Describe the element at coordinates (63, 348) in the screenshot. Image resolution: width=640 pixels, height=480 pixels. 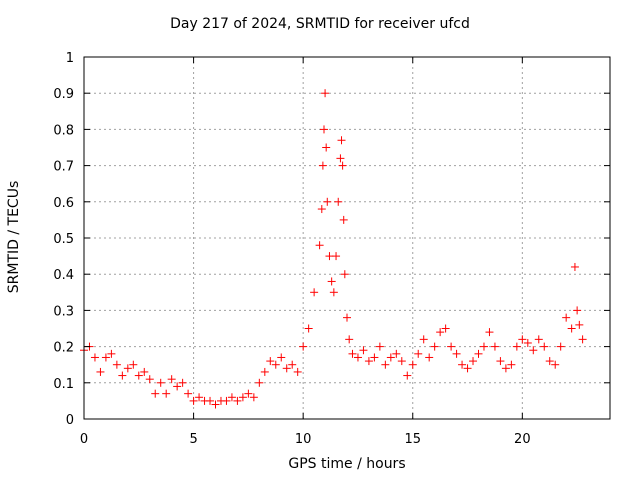
I see `y-tick-label: 0.2` at that location.